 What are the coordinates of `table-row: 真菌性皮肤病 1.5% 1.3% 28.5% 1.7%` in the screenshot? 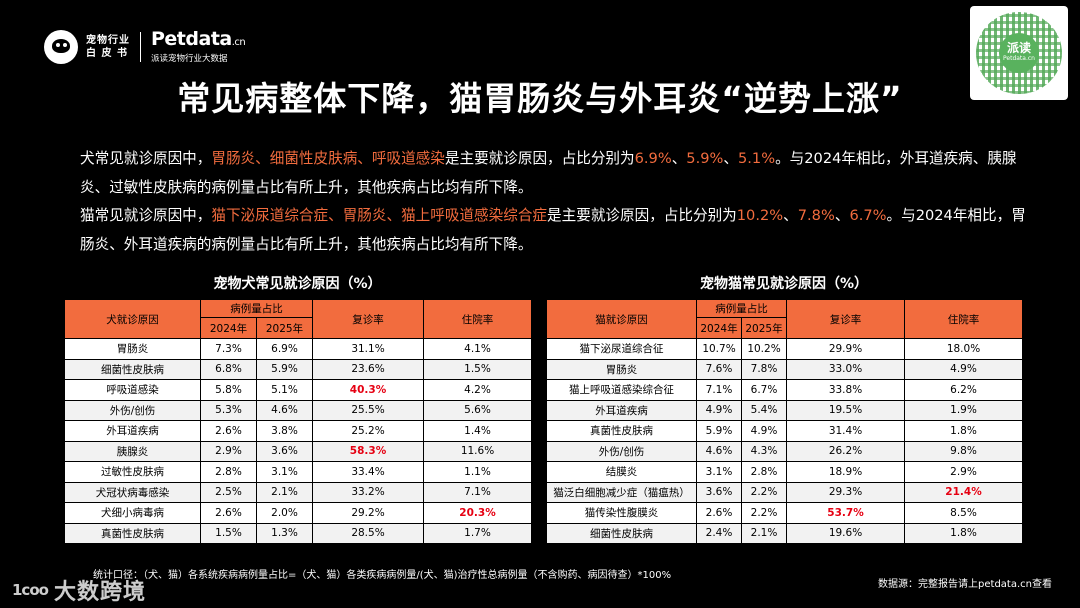 It's located at (298, 533).